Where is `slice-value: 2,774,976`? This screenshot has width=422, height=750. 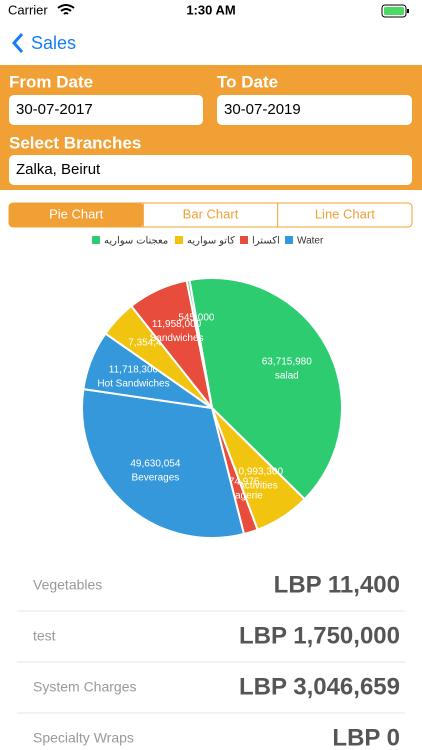
slice-value: 2,774,976 is located at coordinates (237, 481).